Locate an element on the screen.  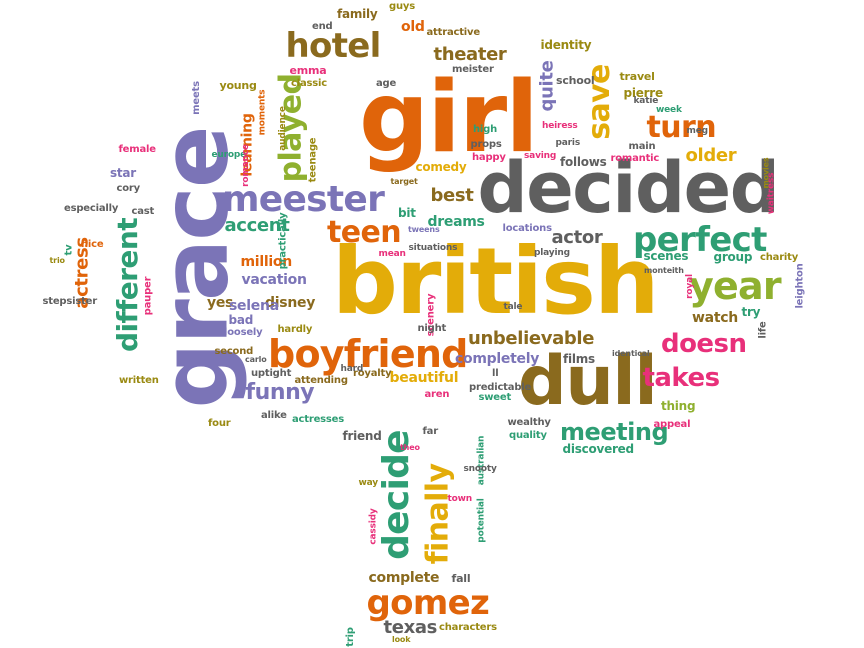
cloud-word-moments: moments is located at coordinates (262, 112).